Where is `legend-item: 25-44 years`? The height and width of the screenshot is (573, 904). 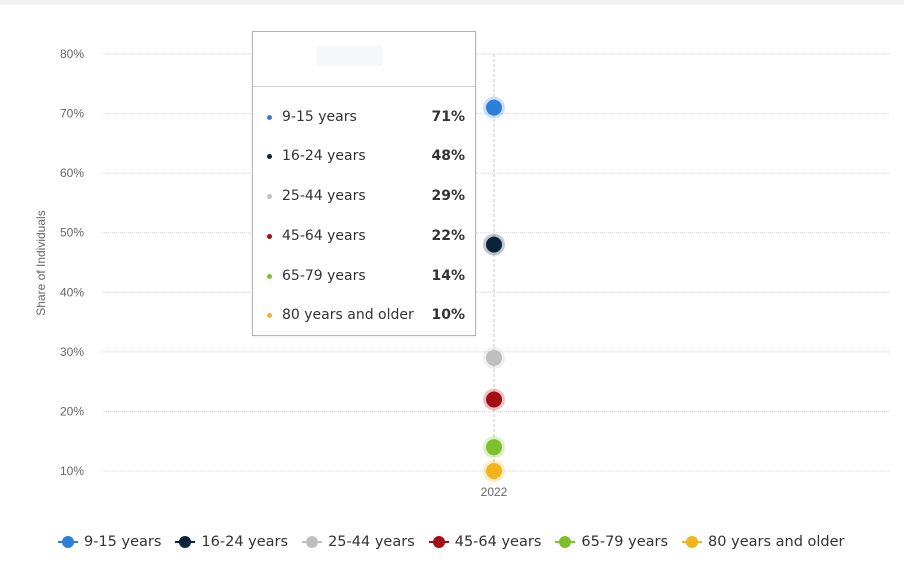
legend-item: 25-44 years is located at coordinates (358, 542).